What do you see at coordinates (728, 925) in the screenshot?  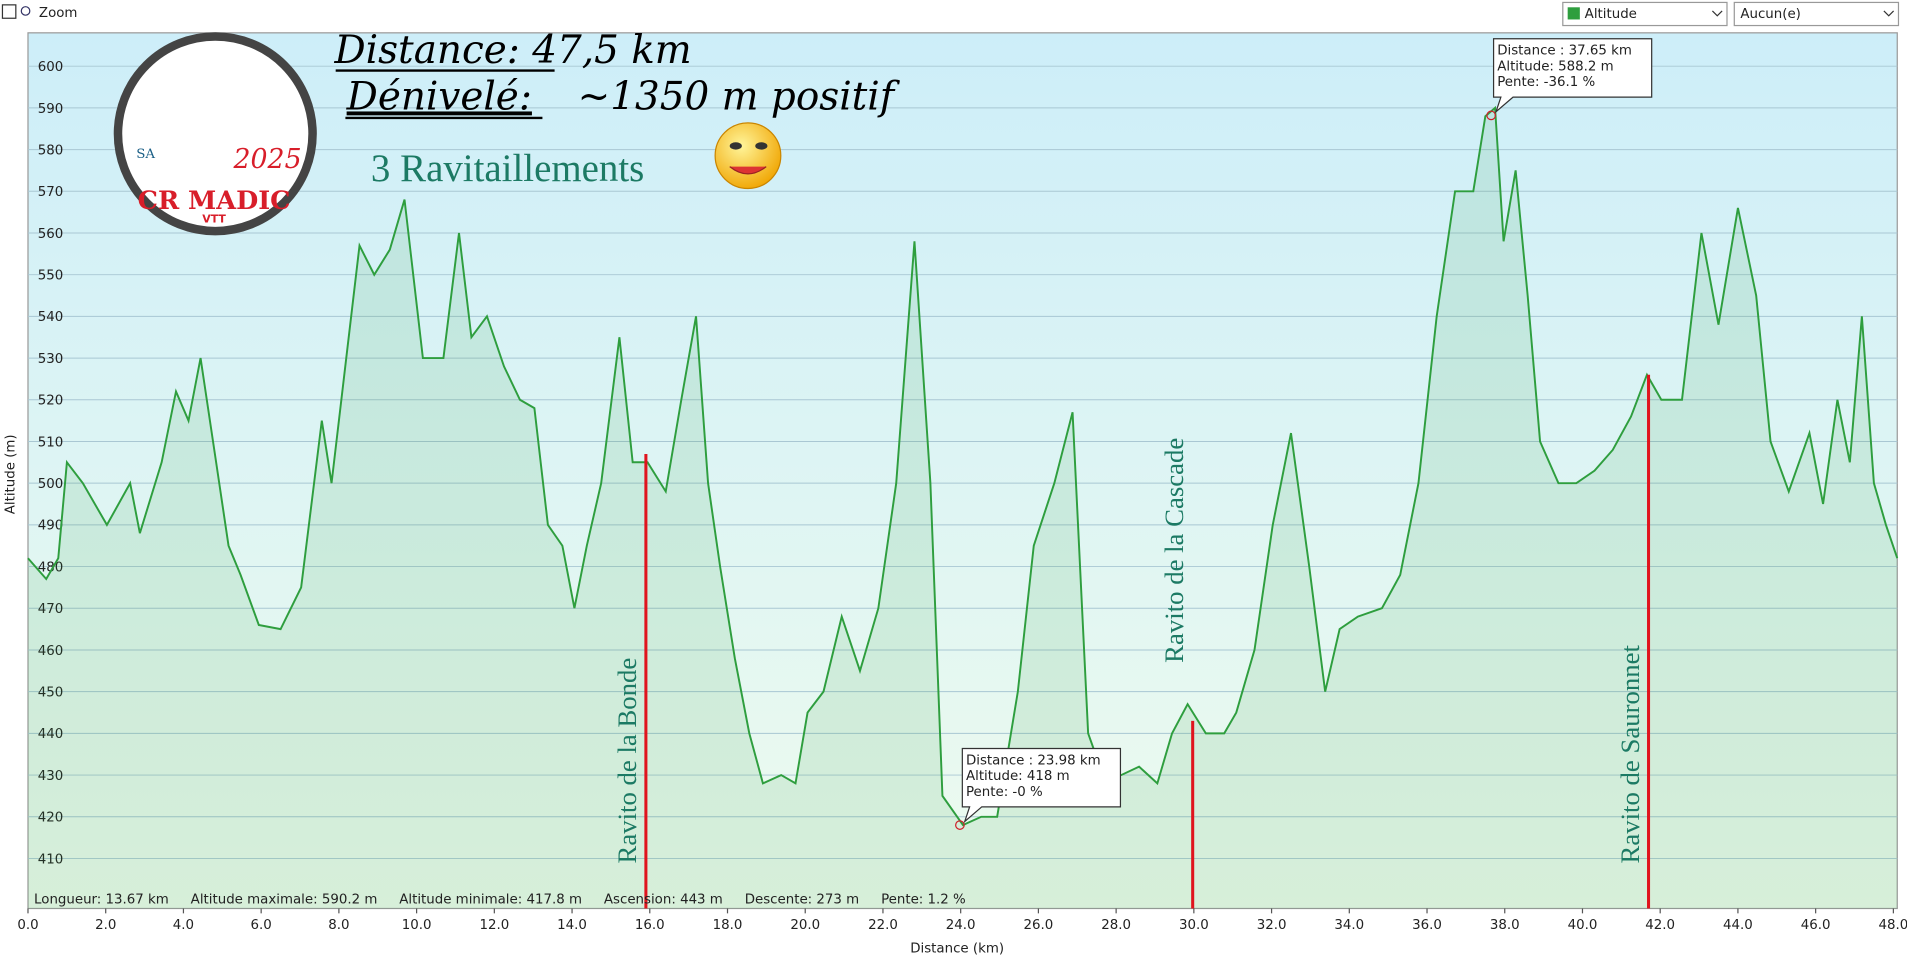 I see `x-tick-label: 18.0` at bounding box center [728, 925].